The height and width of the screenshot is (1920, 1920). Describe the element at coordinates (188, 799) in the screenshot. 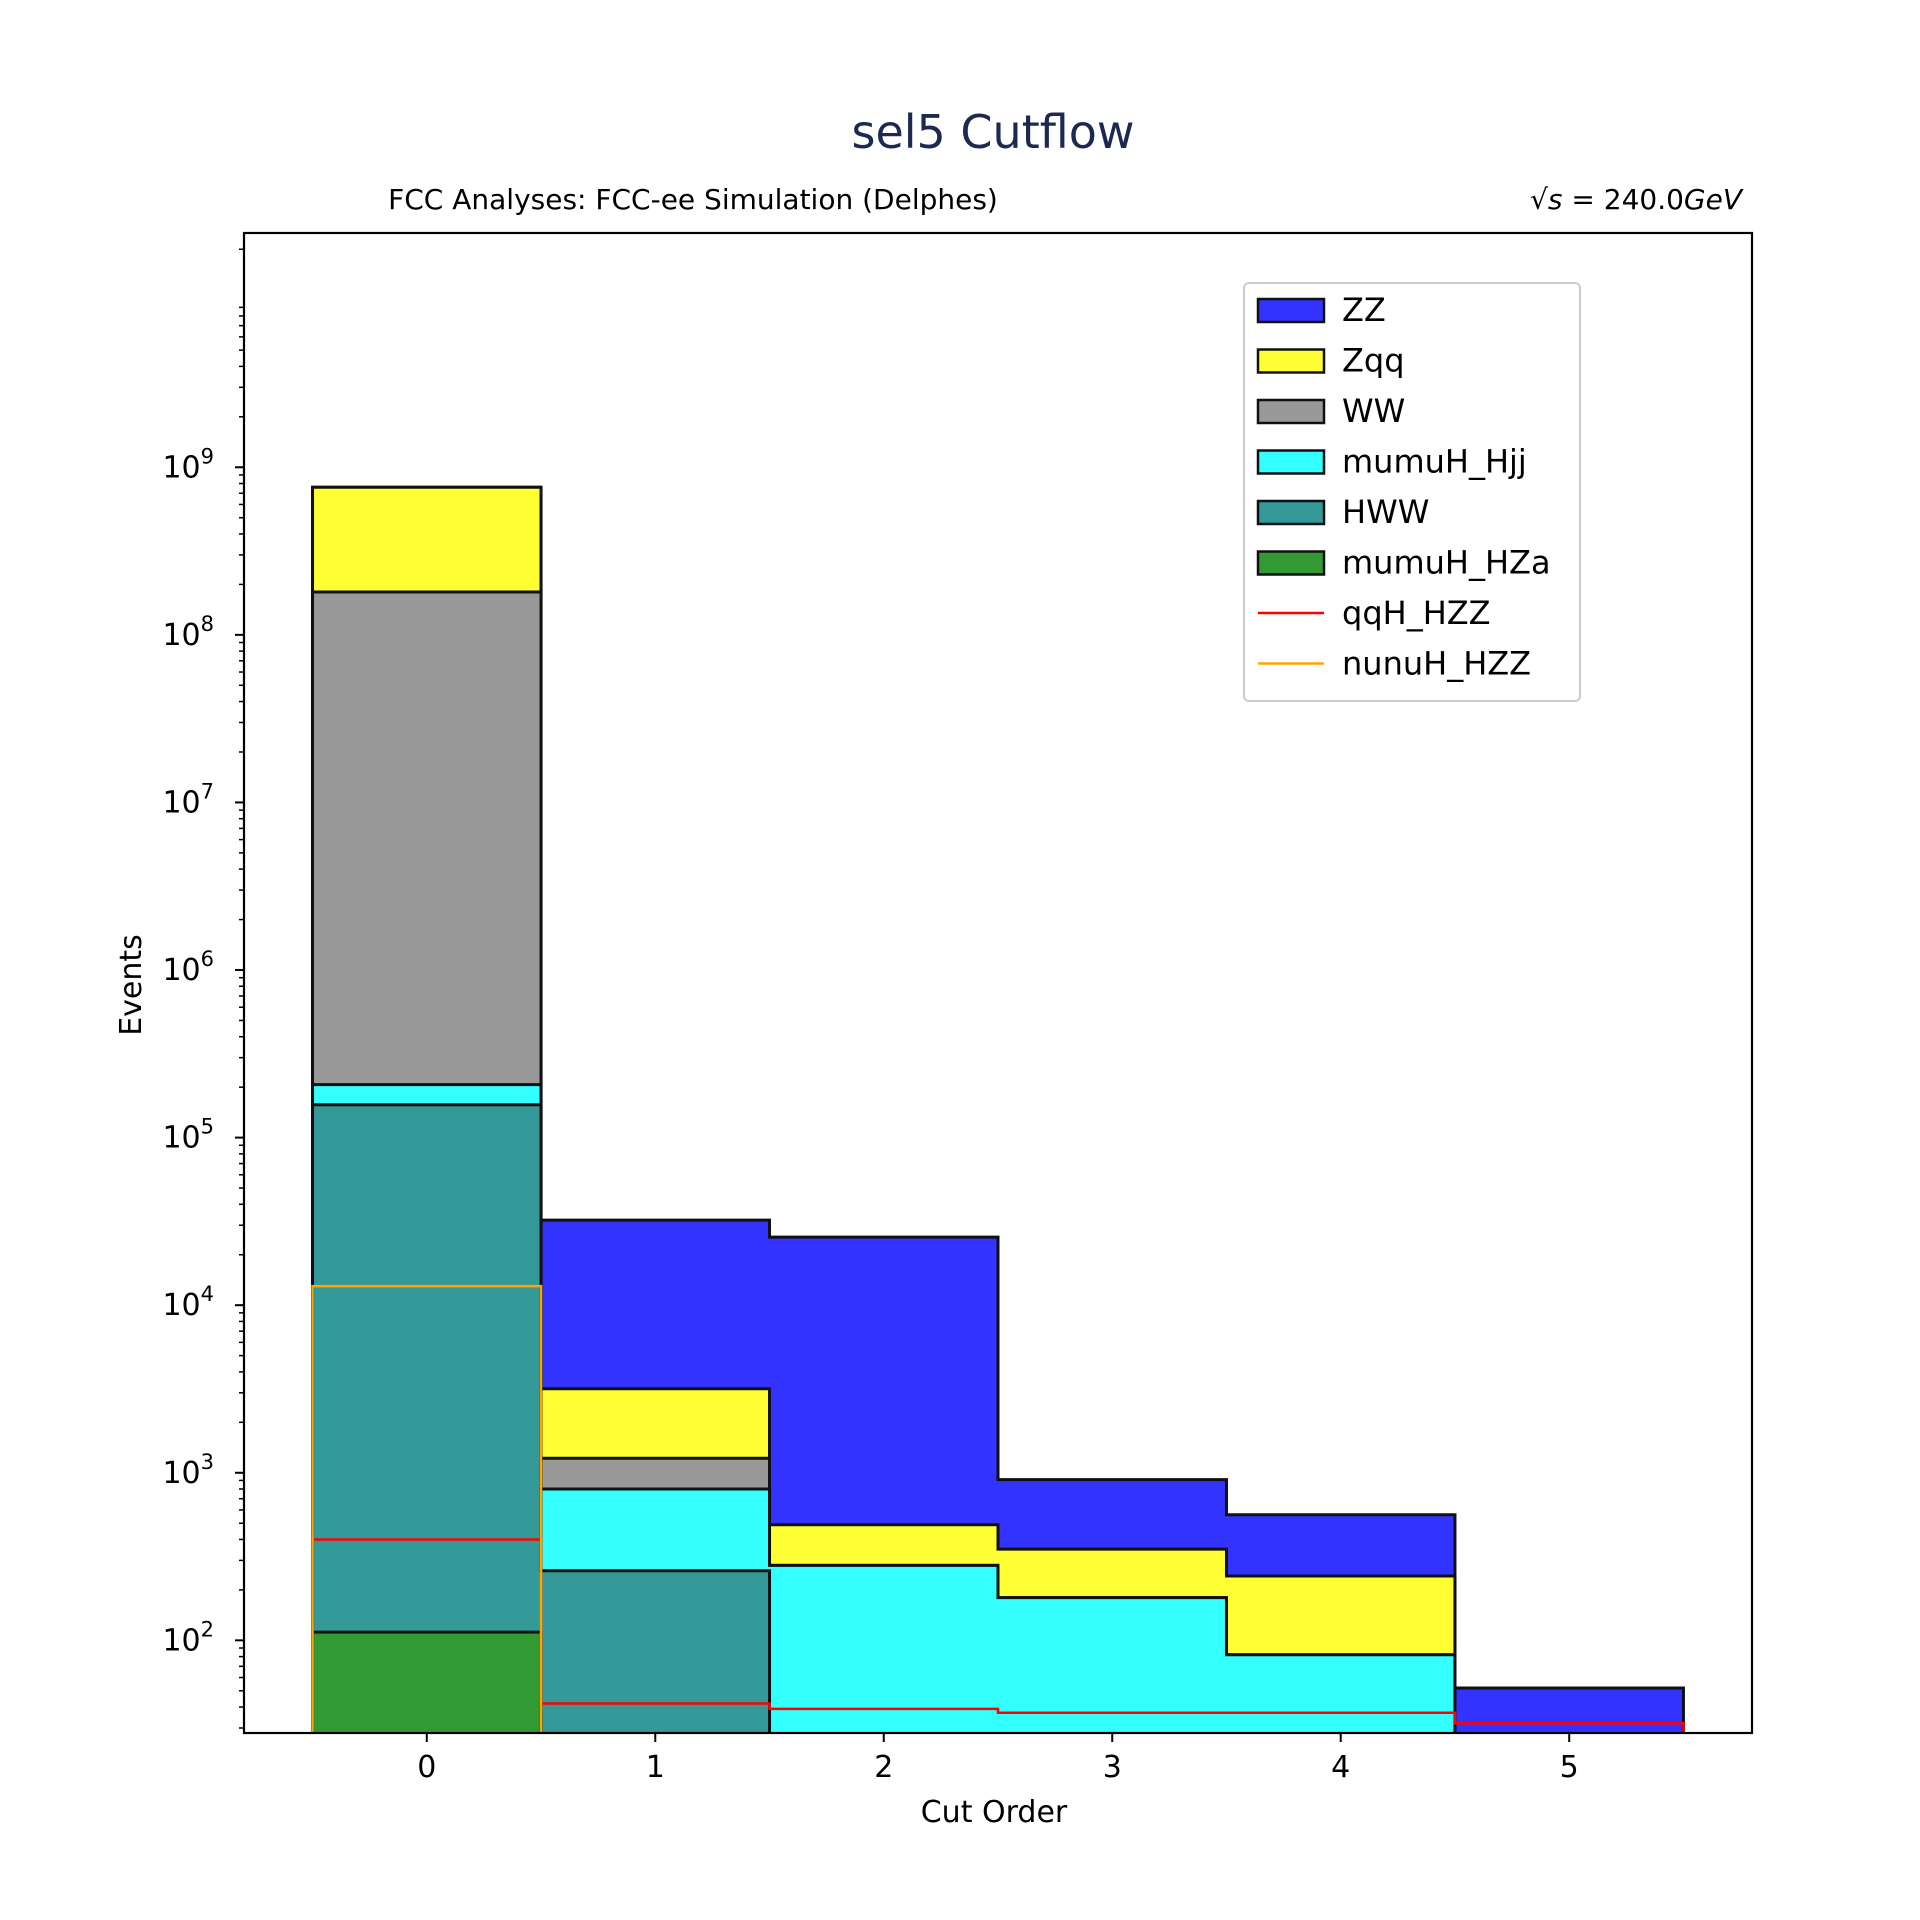

I see `y-tick-label-7: 10⁷` at that location.